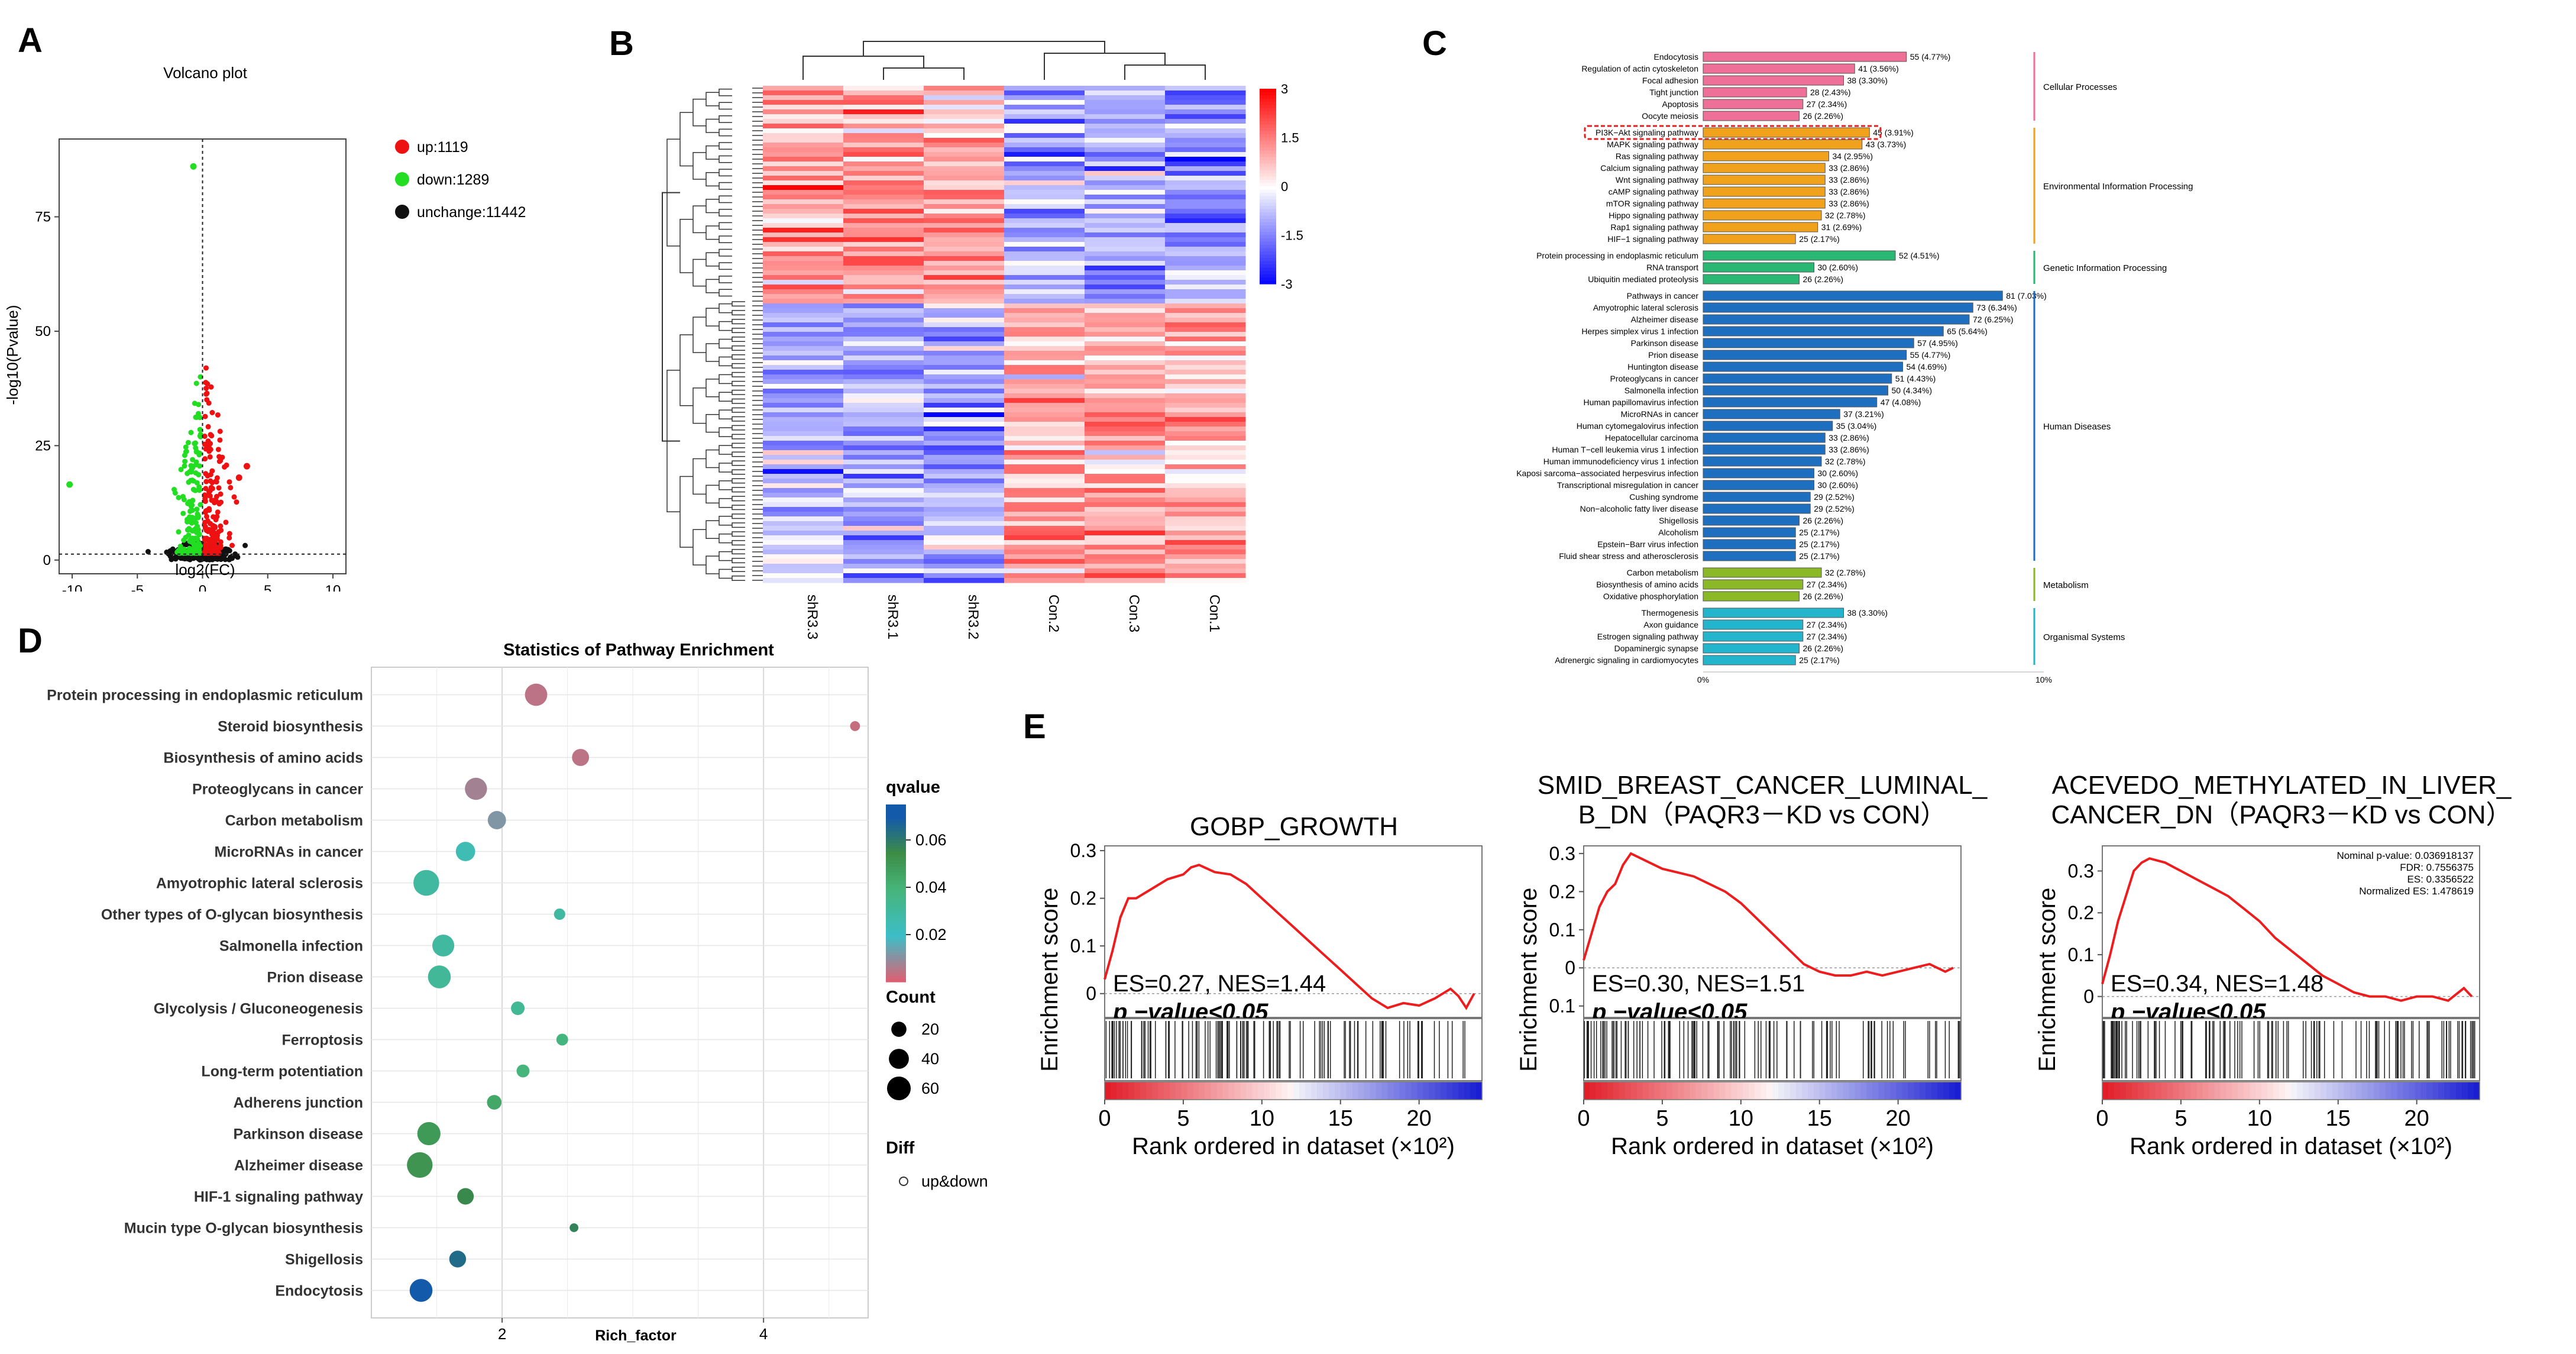 This screenshot has width=2576, height=1354. I want to click on kegg-bar, so click(1805, 56).